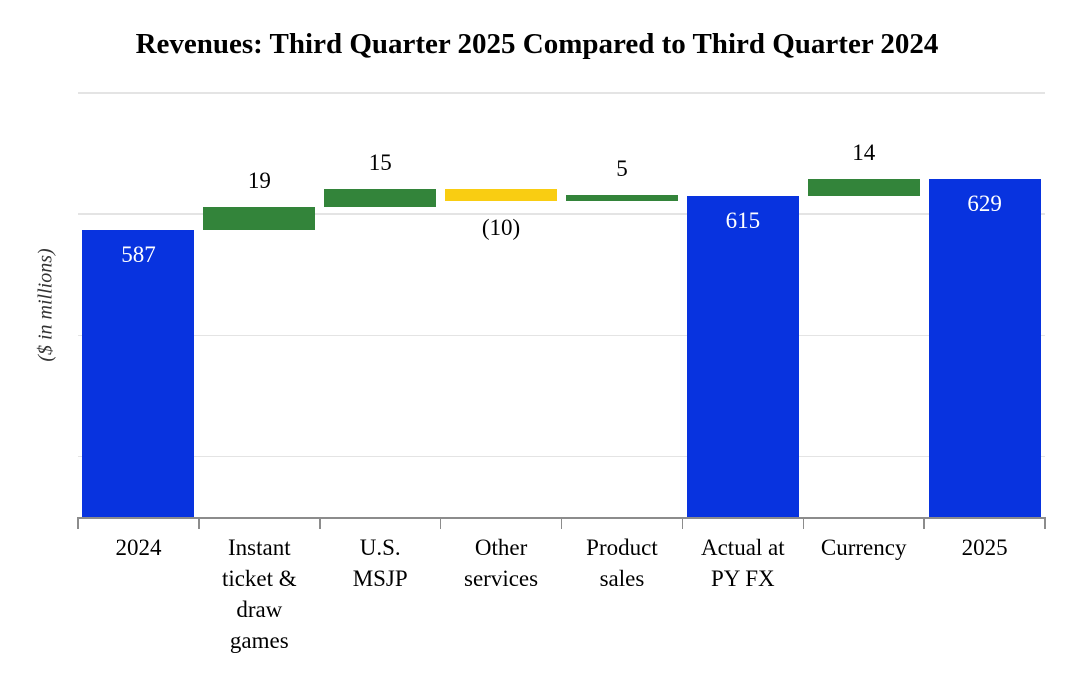  Describe the element at coordinates (501, 194) in the screenshot. I see `bar-other-services` at that location.